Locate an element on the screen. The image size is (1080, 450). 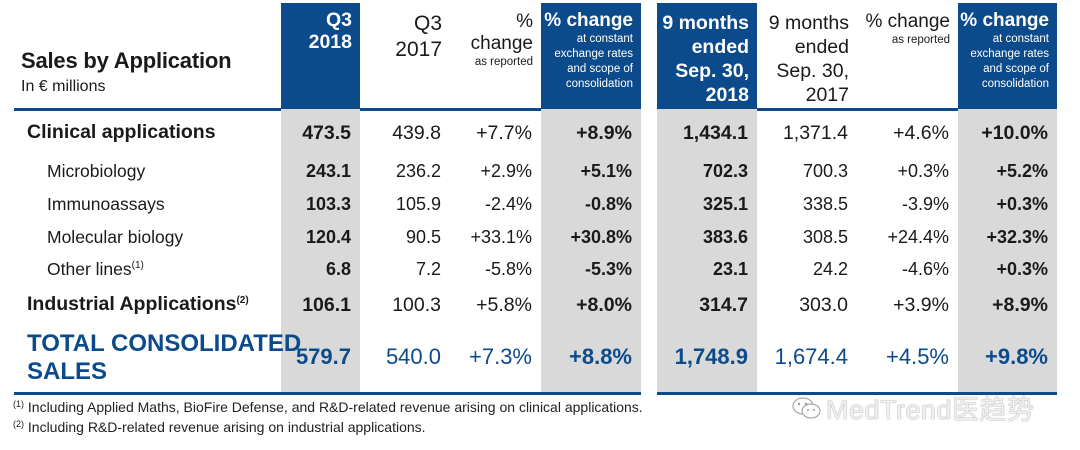
row-label-industrial: Industrial Applications(2) is located at coordinates (138, 304).